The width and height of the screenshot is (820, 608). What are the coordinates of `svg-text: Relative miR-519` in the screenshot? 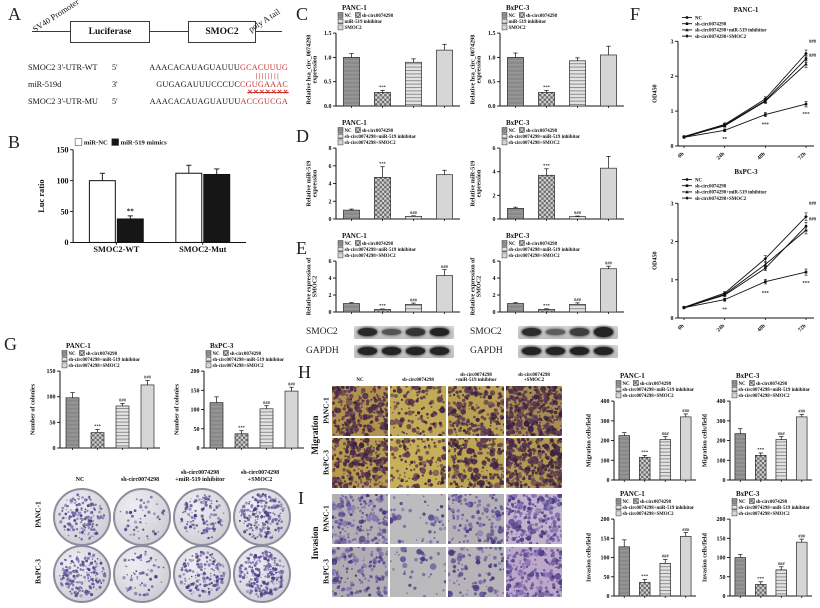 It's located at (473, 184).